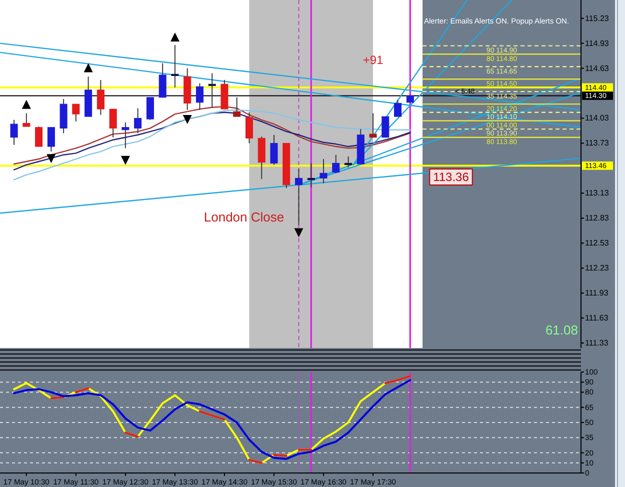  Describe the element at coordinates (561, 330) in the screenshot. I see `annotation: 61.08` at that location.